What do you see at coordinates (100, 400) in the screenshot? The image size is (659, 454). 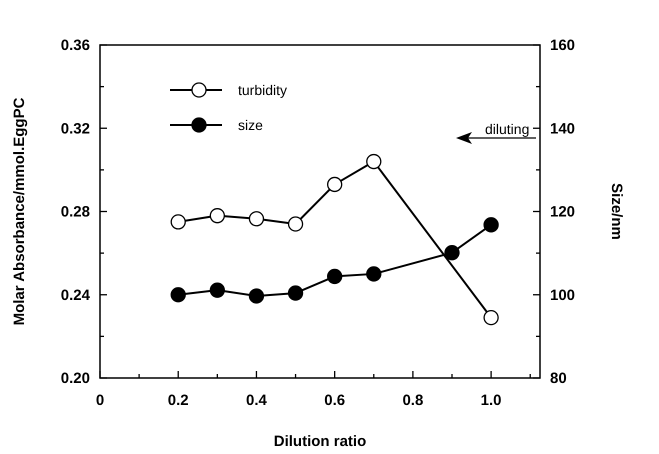 I see `x-tick-label: 0` at bounding box center [100, 400].